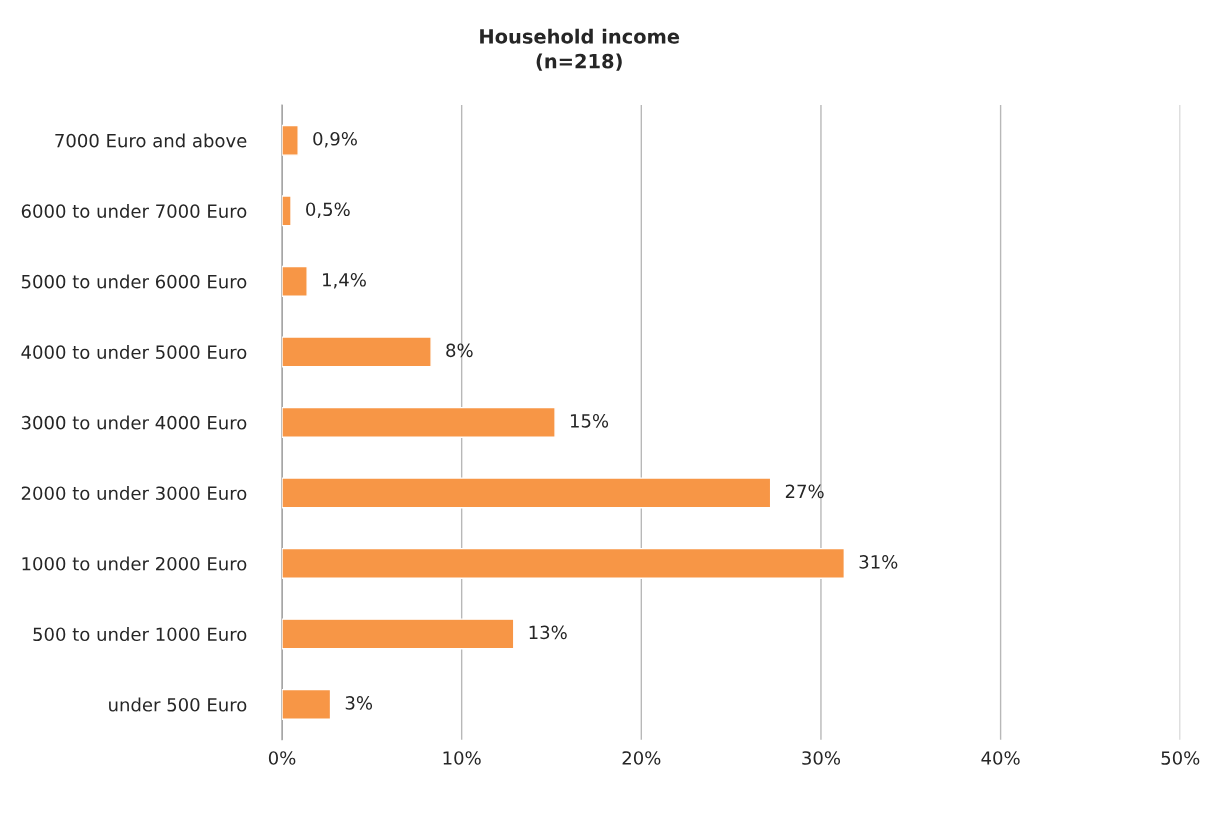 Image resolution: width=1213 pixels, height=821 pixels. Describe the element at coordinates (134, 493) in the screenshot. I see `y-tick-label: 2000 to under 3000 Euro` at that location.